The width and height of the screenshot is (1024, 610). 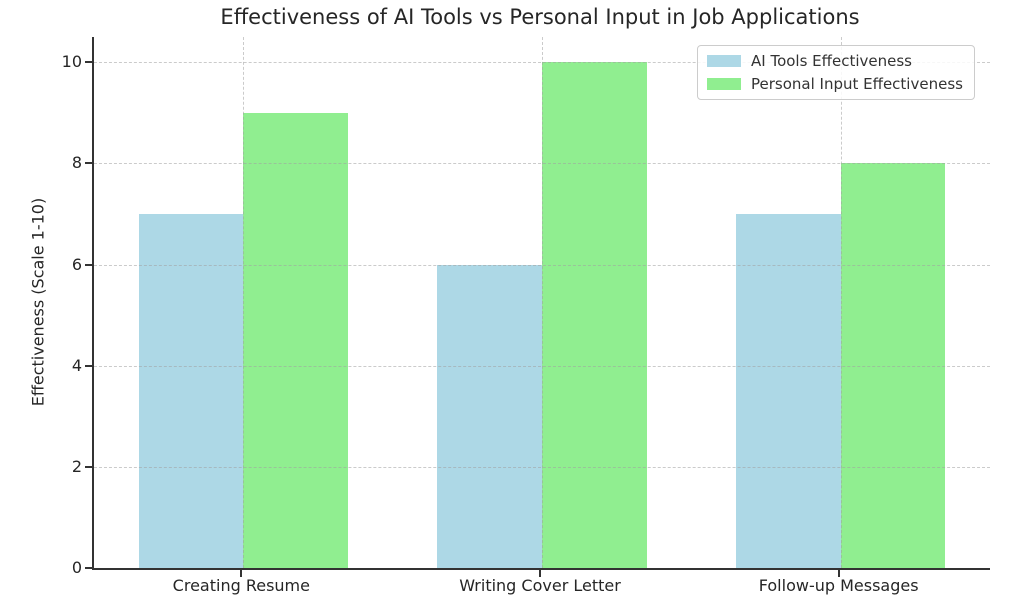 What do you see at coordinates (724, 61) in the screenshot?
I see `legend-swatch-ai-tools` at bounding box center [724, 61].